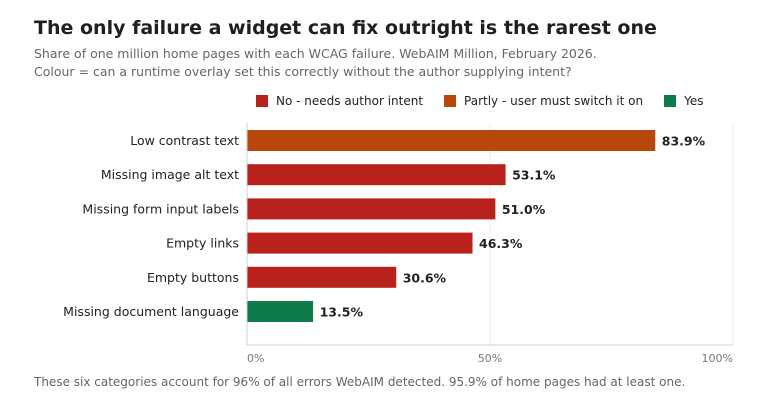 This screenshot has height=401, width=768. I want to click on category-label-2: Missing form input labels, so click(160, 208).